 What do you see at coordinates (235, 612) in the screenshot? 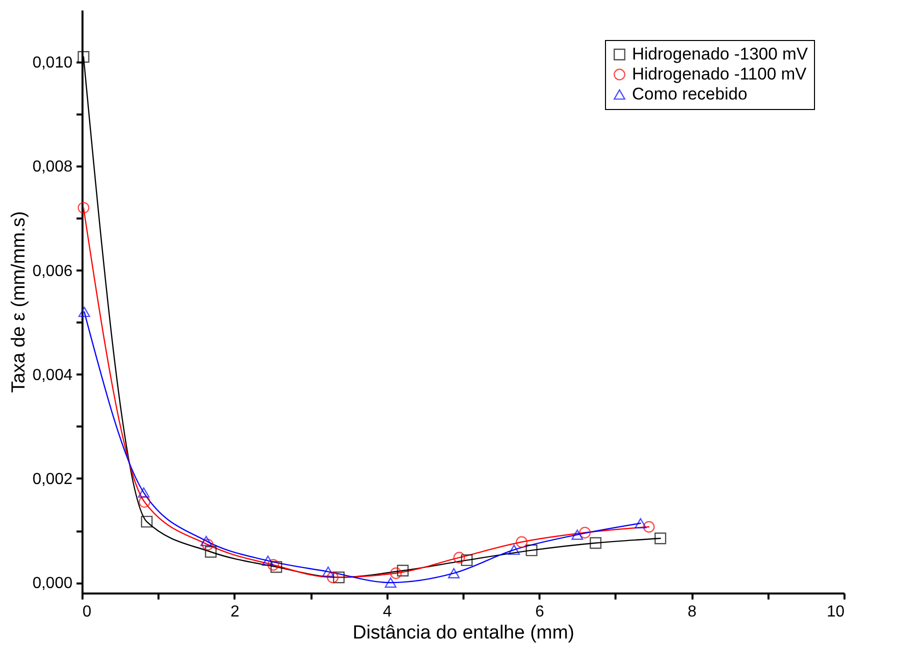
I see `x-tick-label: 2` at bounding box center [235, 612].